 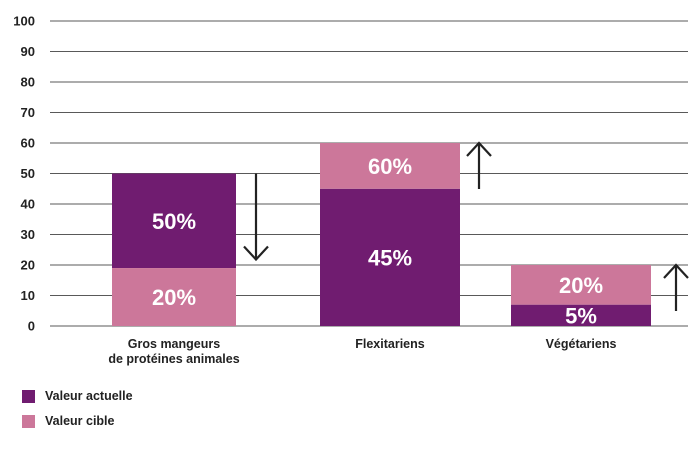 I want to click on y-tick-label-90: 90, so click(x=28, y=51).